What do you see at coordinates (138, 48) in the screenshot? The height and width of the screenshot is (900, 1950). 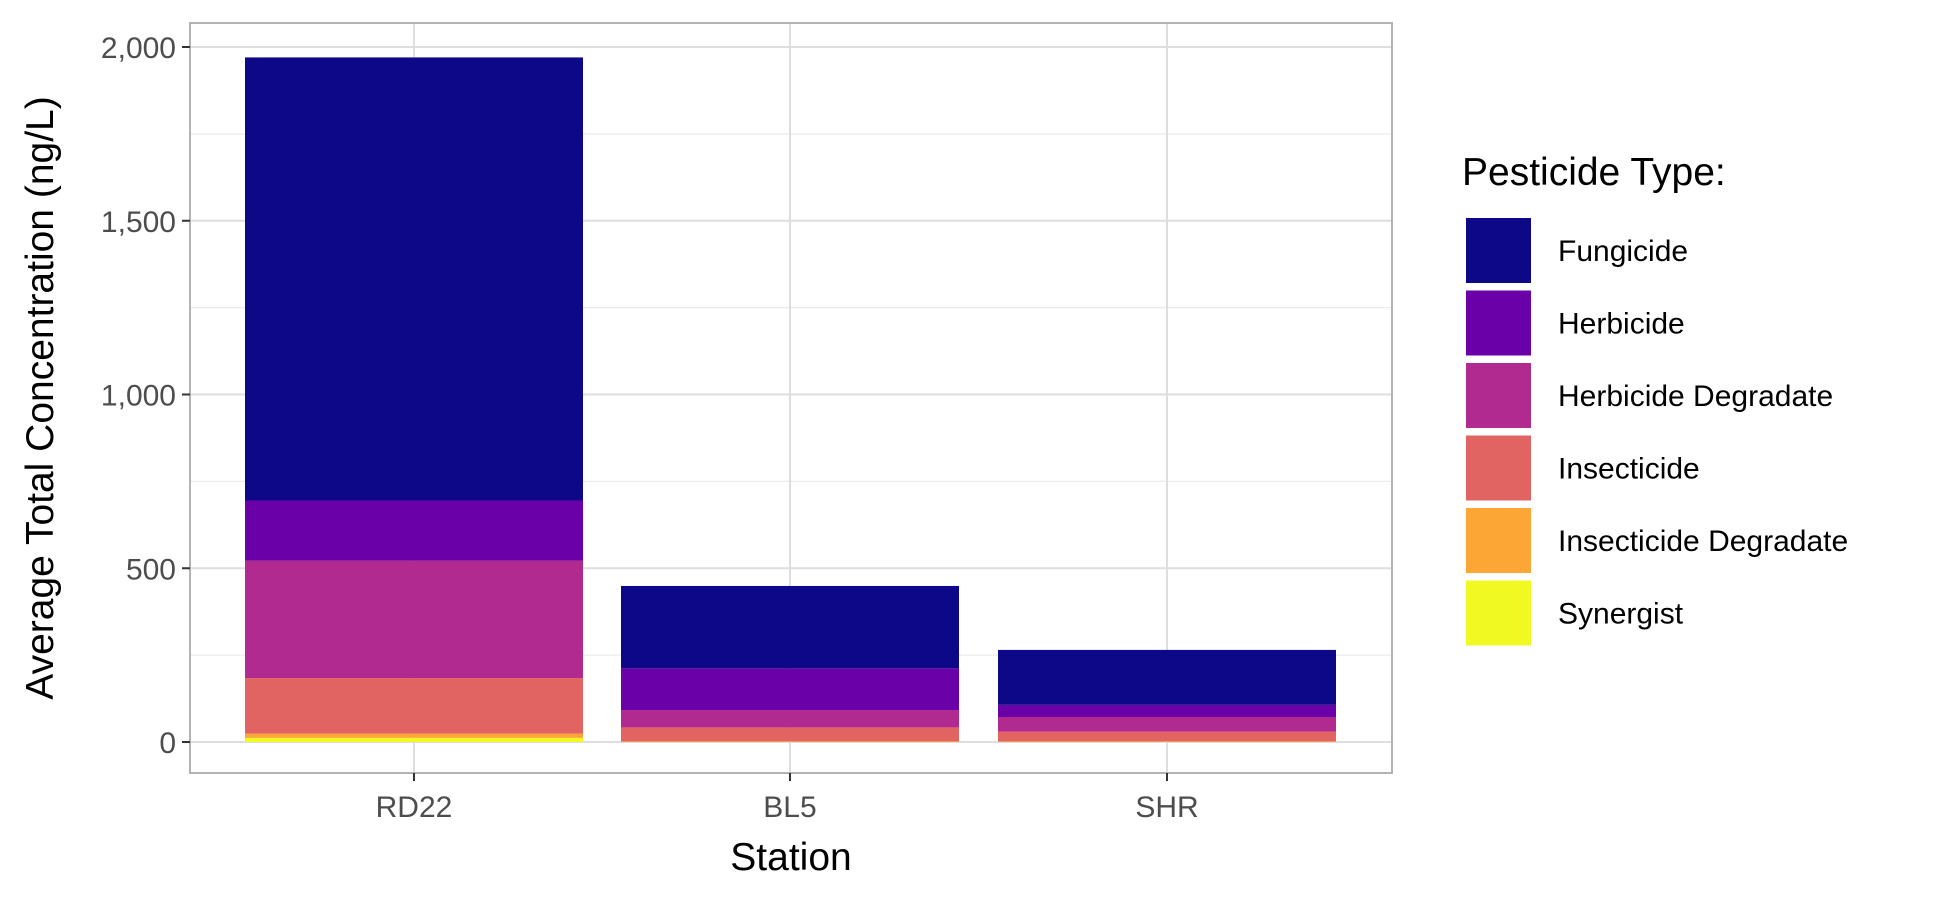 I see `y-tick-label: 2,000` at bounding box center [138, 48].